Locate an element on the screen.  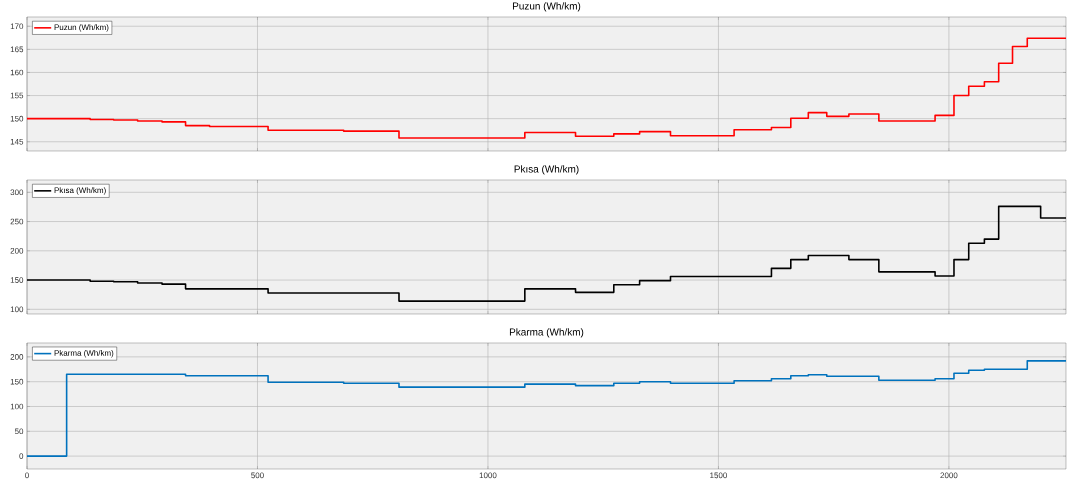
chart-title: Pkısa (Wh/km) is located at coordinates (546, 170).